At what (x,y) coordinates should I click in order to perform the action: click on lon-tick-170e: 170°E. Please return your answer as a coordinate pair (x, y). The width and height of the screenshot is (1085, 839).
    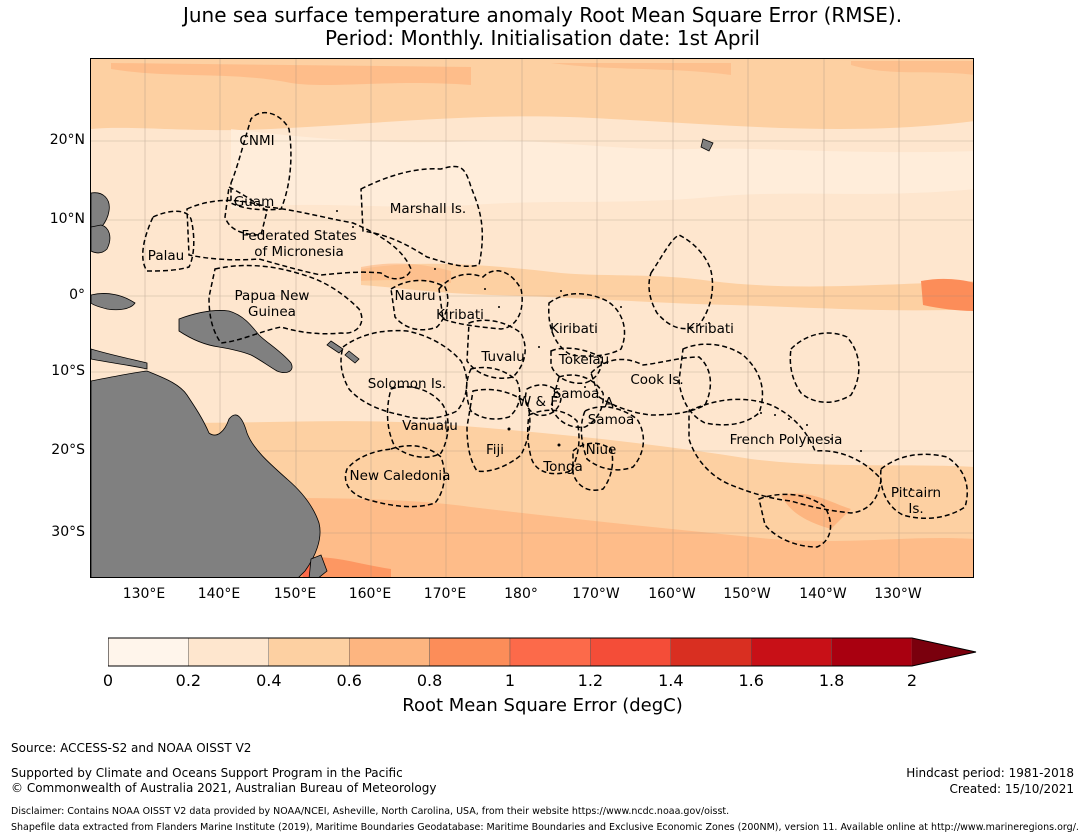
    Looking at the image, I should click on (445, 594).